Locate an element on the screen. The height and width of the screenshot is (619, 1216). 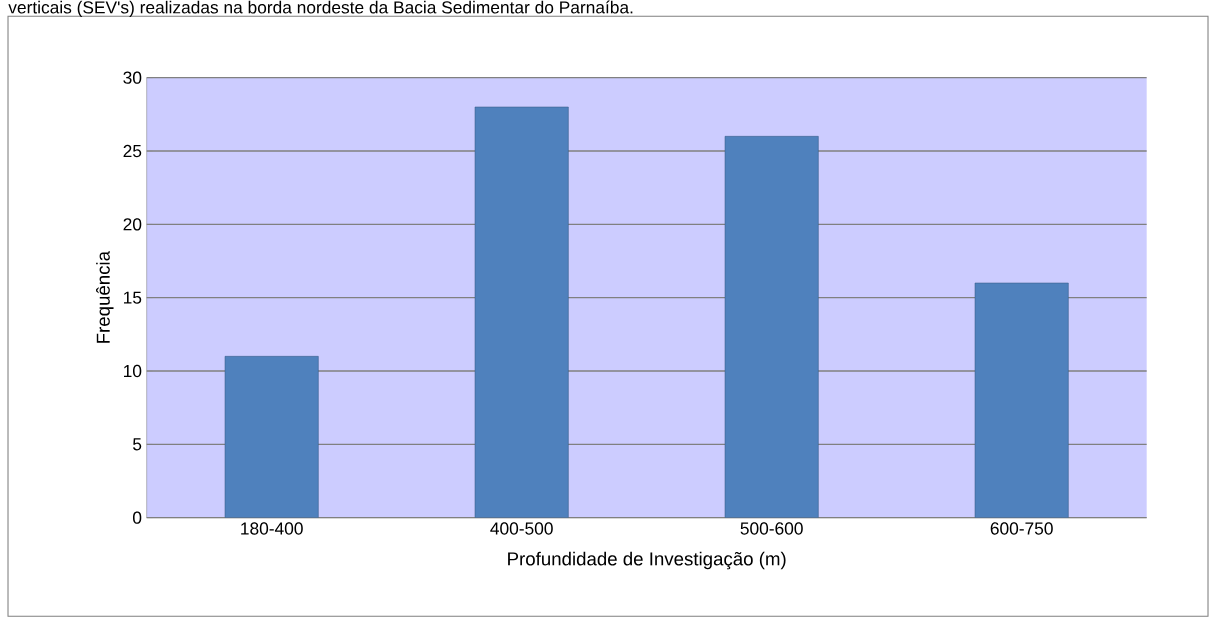
text: verticais (SEV's) realizadas na borda nordeste da Bacia Sedimentar do Parnaíba. is located at coordinates (320, 8).